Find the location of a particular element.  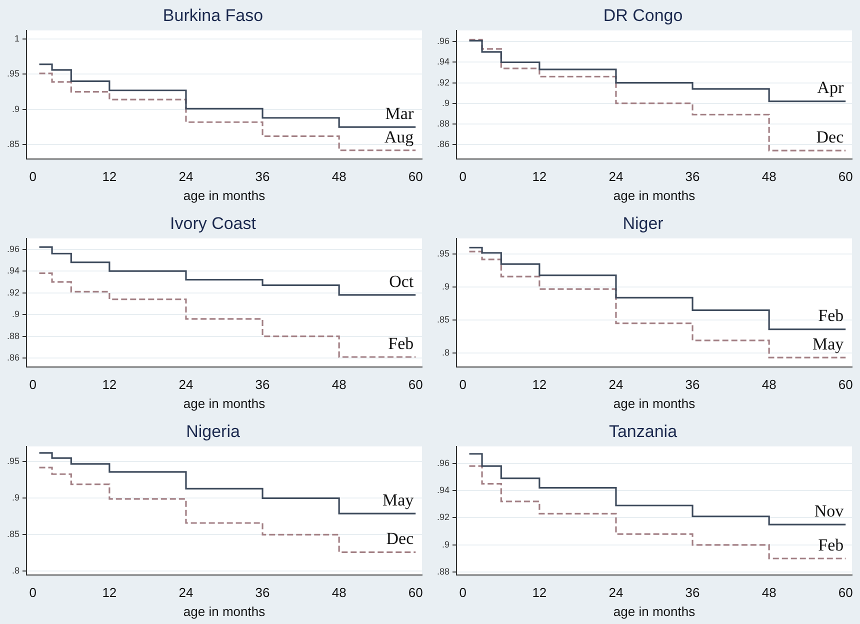

series-label: Apr is located at coordinates (830, 88).